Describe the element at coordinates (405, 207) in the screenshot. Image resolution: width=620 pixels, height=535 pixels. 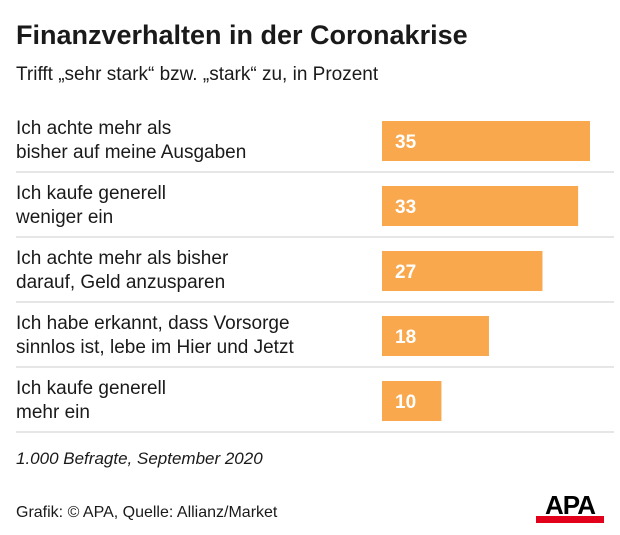
I see `value-label: 33` at that location.